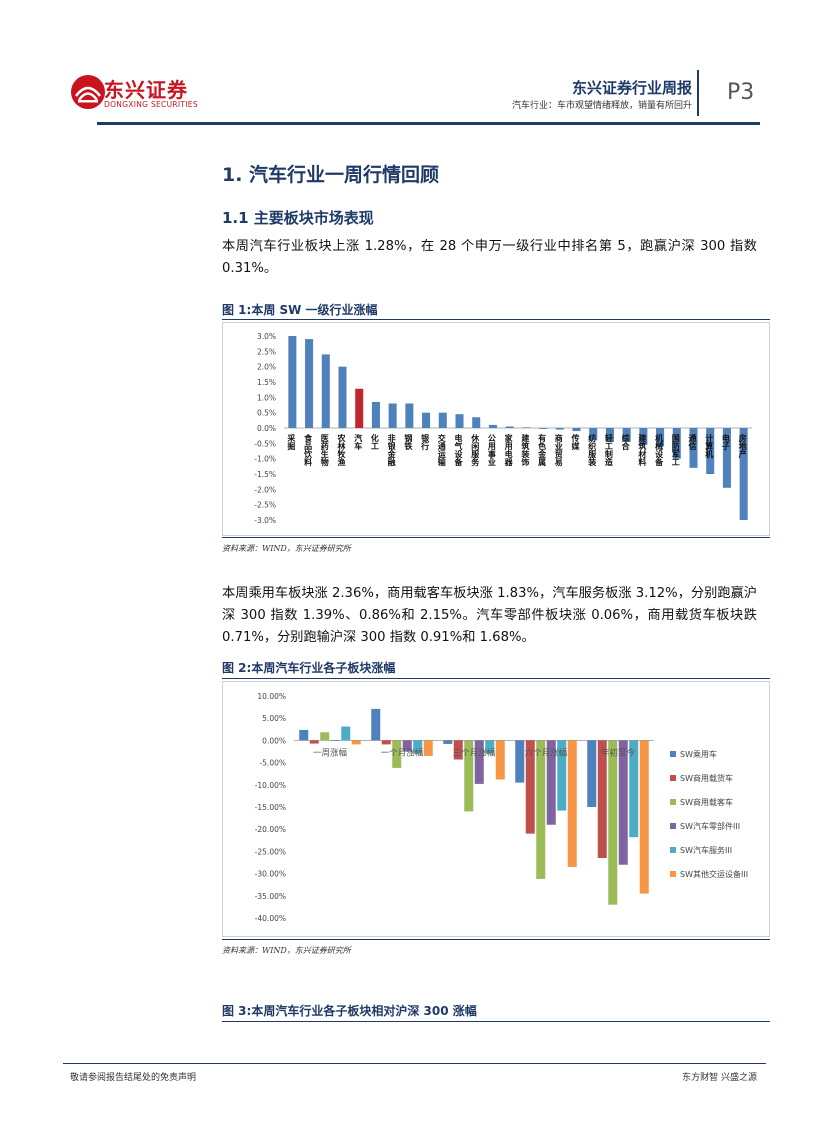  Describe the element at coordinates (496, 1021) in the screenshot. I see `figure-3-rule` at that location.